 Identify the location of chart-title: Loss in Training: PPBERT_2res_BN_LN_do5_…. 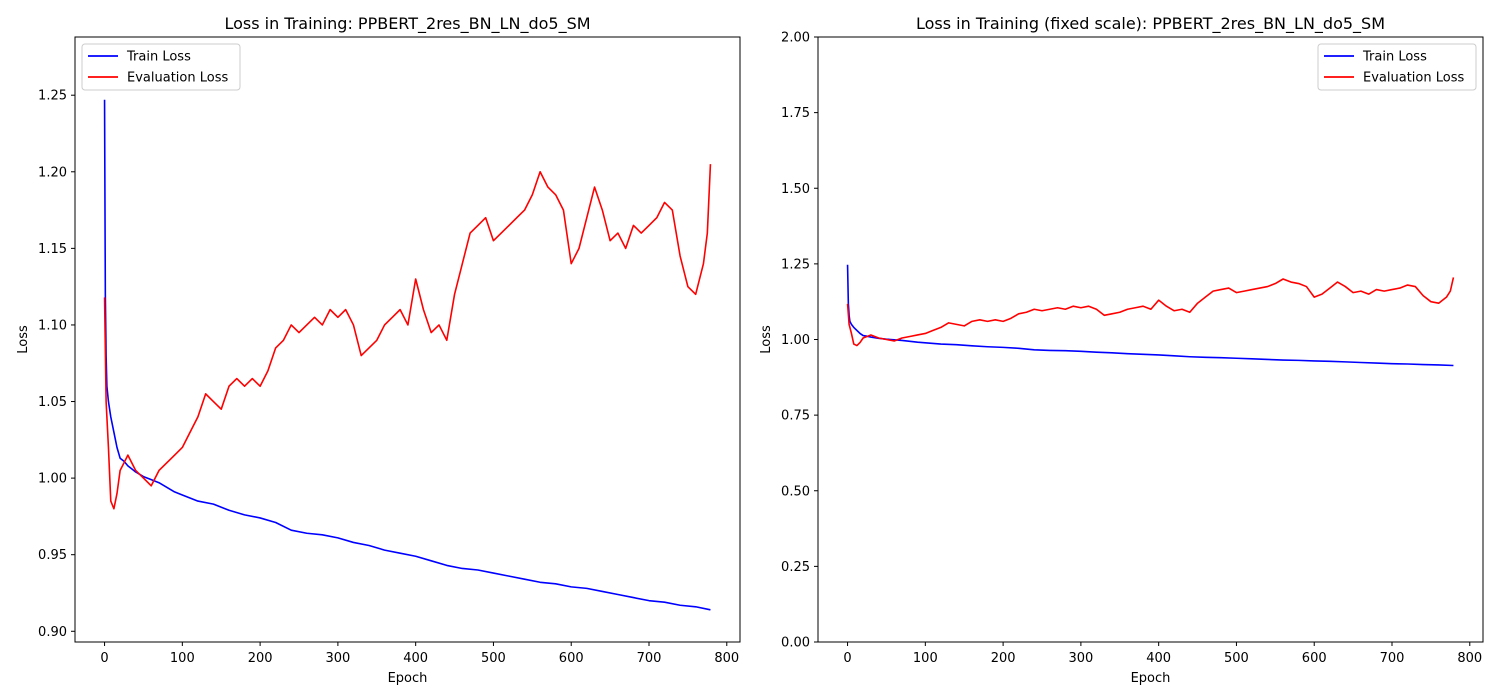
(407, 24).